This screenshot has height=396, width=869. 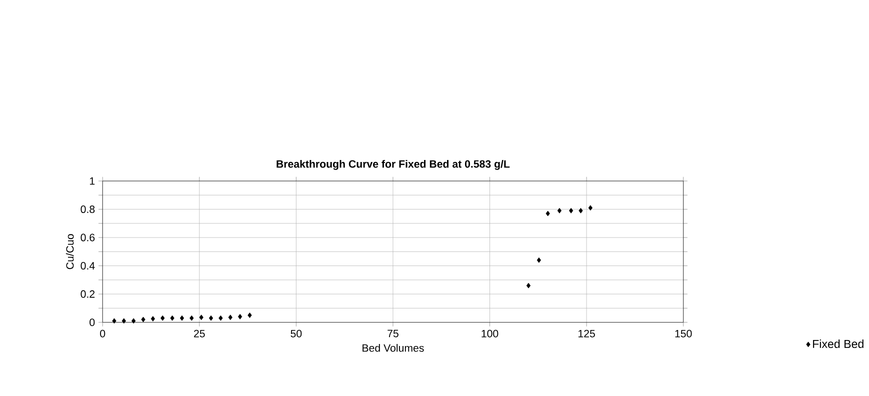 What do you see at coordinates (87, 294) in the screenshot?
I see `y-tick-label: 0.2` at bounding box center [87, 294].